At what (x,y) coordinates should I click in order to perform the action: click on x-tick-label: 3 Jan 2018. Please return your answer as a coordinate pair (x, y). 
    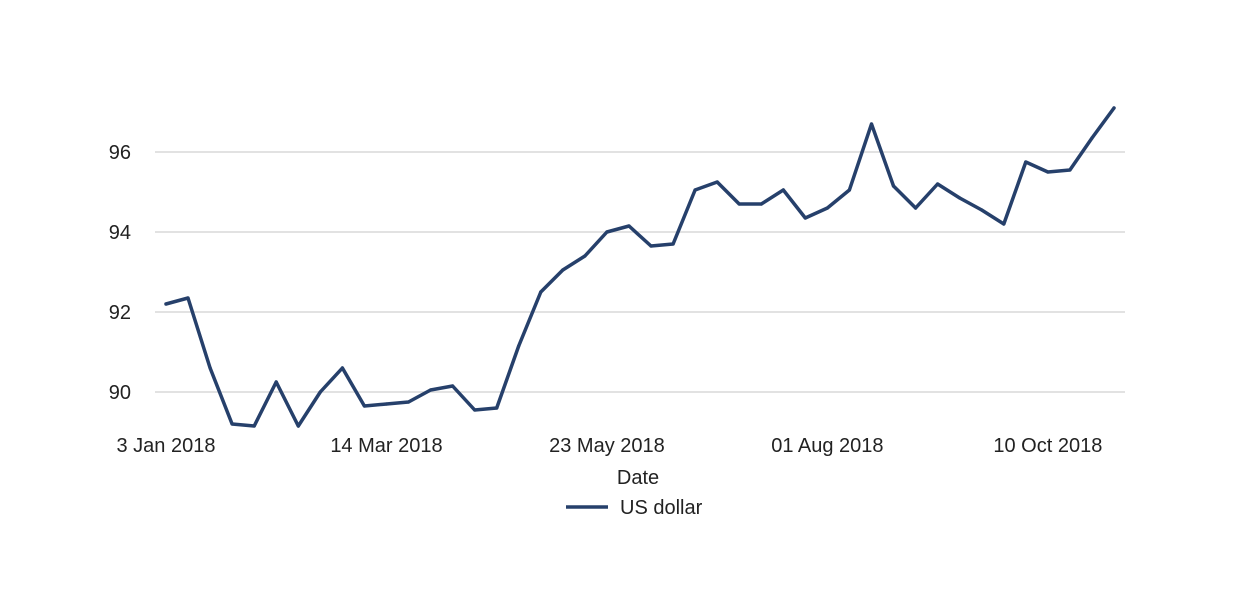
    Looking at the image, I should click on (166, 446).